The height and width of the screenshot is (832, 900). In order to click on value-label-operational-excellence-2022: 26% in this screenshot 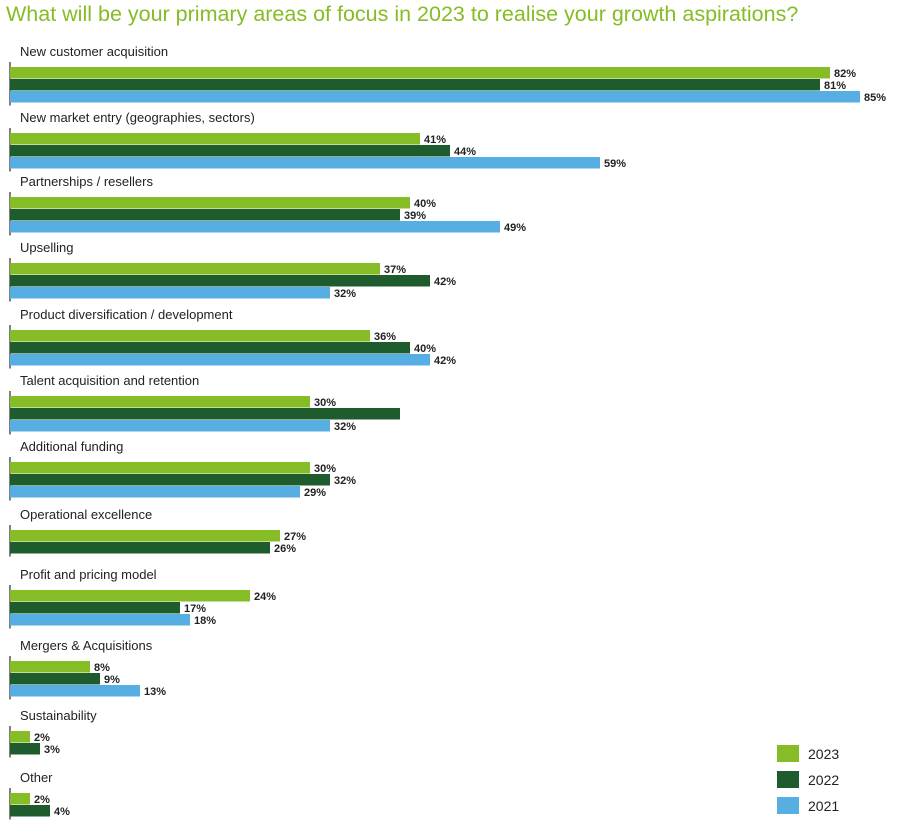, I will do `click(285, 549)`.